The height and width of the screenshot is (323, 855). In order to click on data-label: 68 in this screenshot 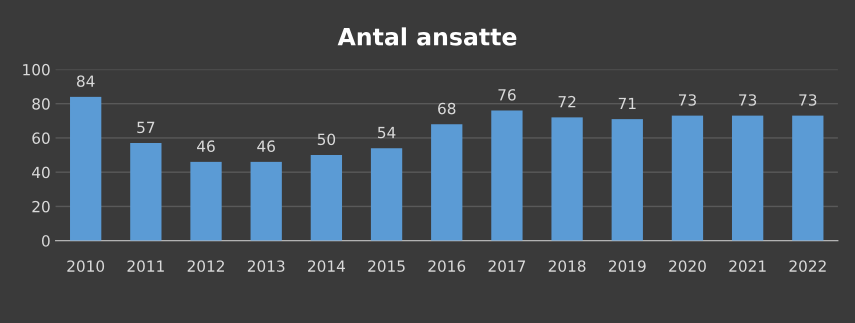, I will do `click(447, 108)`.